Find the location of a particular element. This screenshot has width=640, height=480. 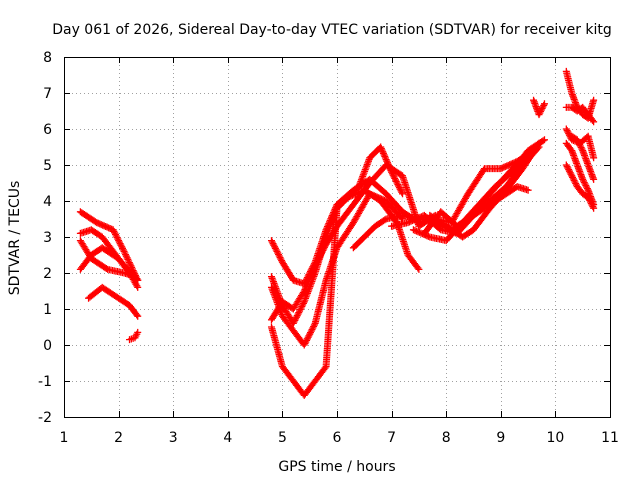

x-tick-label: 10 is located at coordinates (555, 438).